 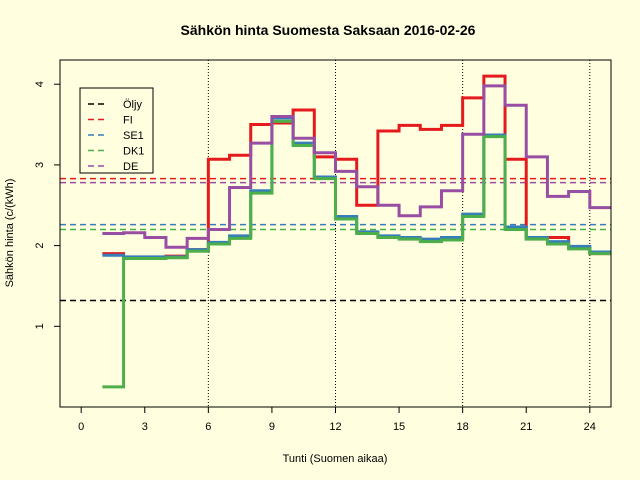 What do you see at coordinates (145, 427) in the screenshot?
I see `x-tick-label: 3` at bounding box center [145, 427].